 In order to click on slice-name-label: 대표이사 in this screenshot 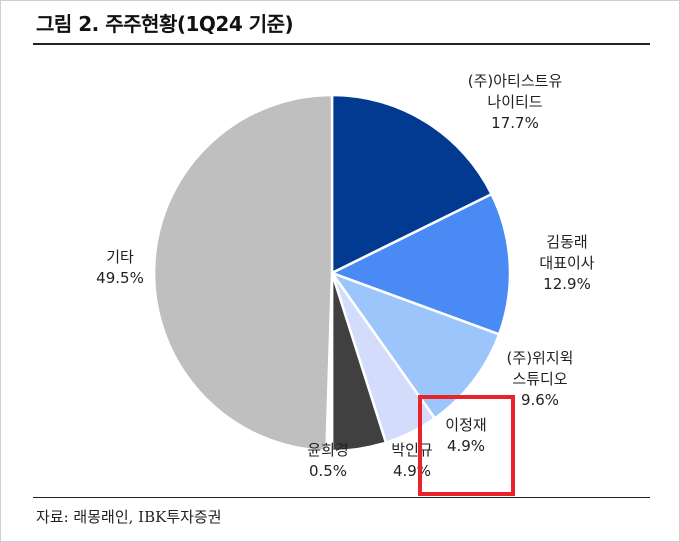, I will do `click(566, 263)`.